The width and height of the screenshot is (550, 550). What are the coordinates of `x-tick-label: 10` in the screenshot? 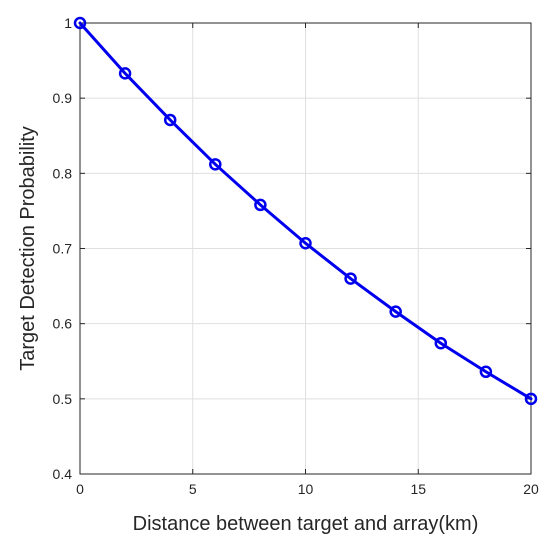 It's located at (306, 489).